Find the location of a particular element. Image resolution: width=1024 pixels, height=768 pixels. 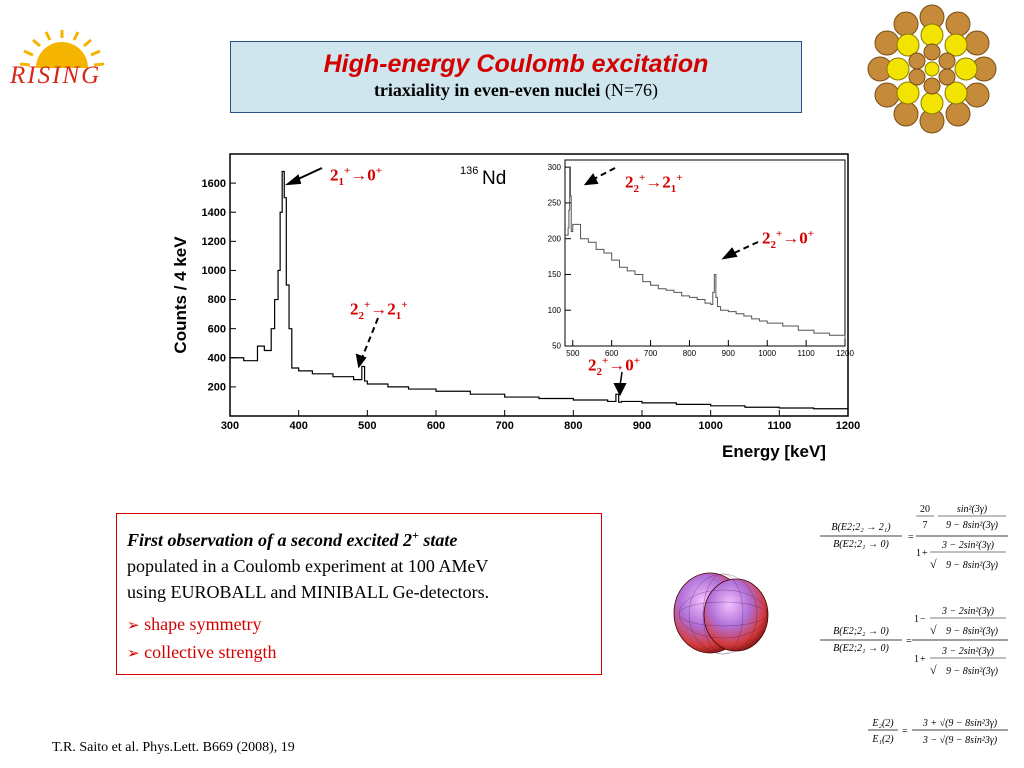

bullet-text: shape symmetry is located at coordinates (203, 624).